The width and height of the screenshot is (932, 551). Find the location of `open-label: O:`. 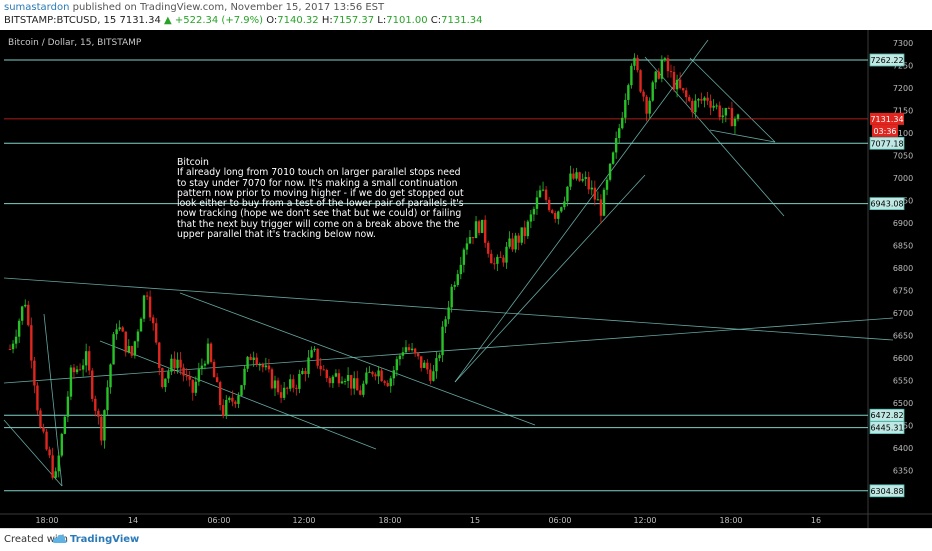

open-label: O: is located at coordinates (272, 20).